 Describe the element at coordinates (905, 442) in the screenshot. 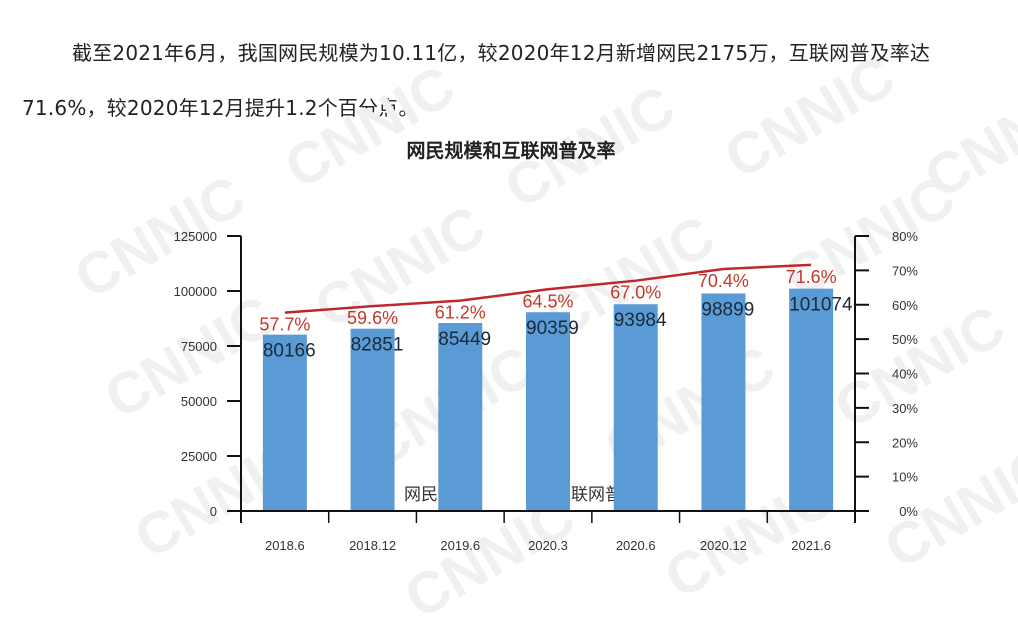

I see `right-tick-label: 20%` at that location.